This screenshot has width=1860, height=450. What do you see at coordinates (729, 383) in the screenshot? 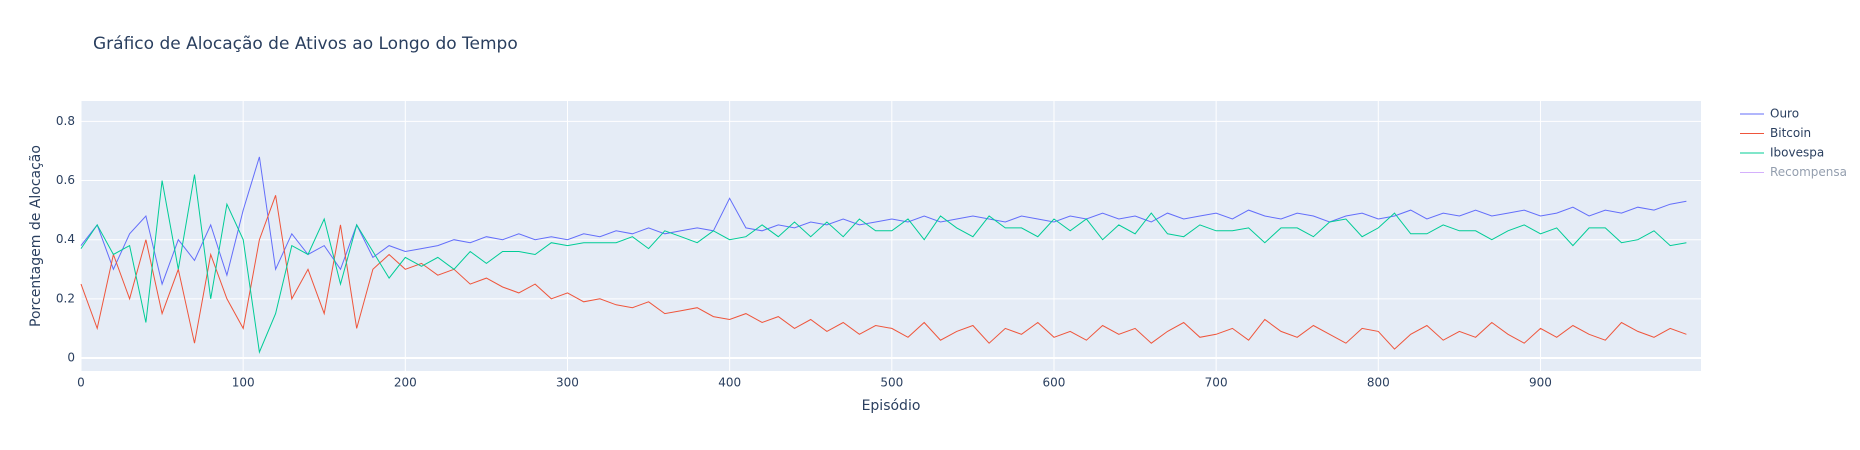
I see `x-tick-label: 400` at bounding box center [729, 383].